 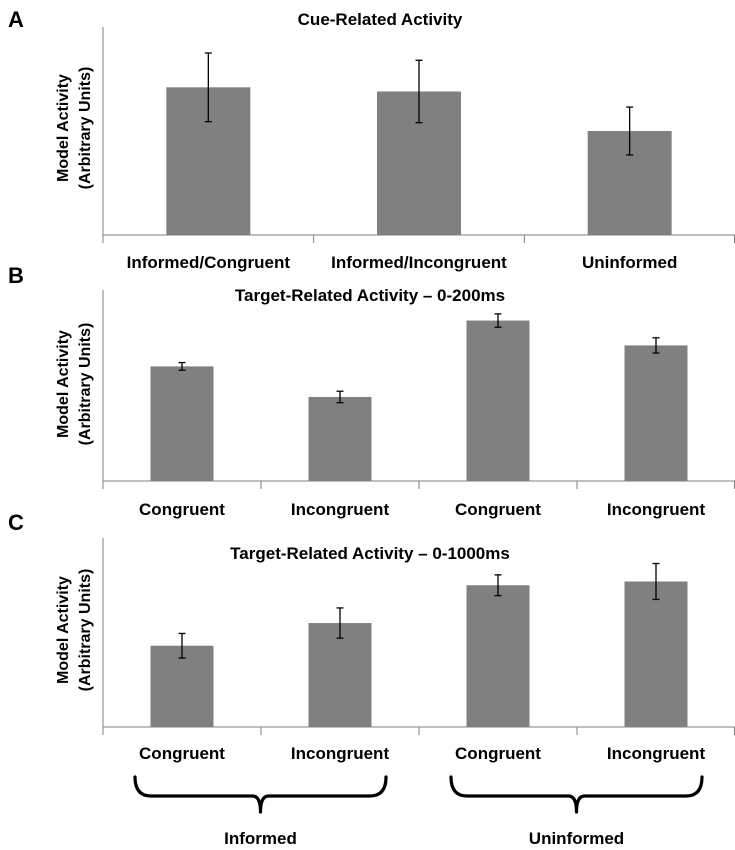 What do you see at coordinates (16, 275) in the screenshot?
I see `panel-letter-b: B` at bounding box center [16, 275].